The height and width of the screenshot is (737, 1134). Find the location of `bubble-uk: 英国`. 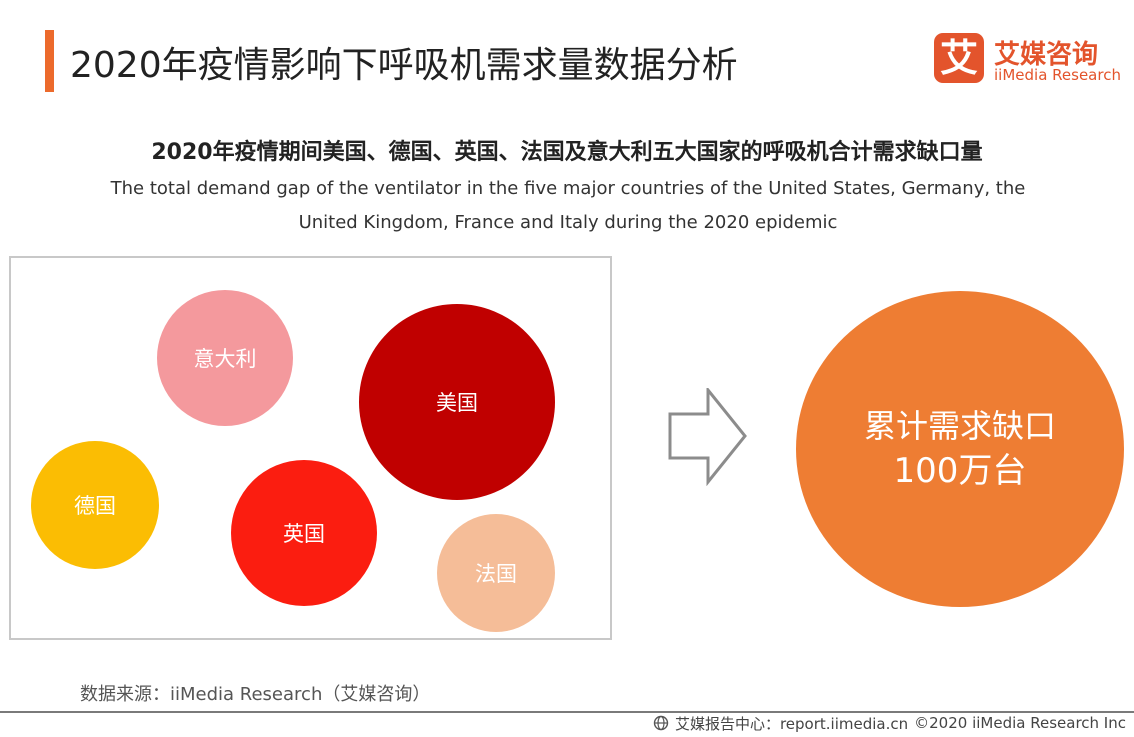

bubble-uk: 英国 is located at coordinates (304, 533).